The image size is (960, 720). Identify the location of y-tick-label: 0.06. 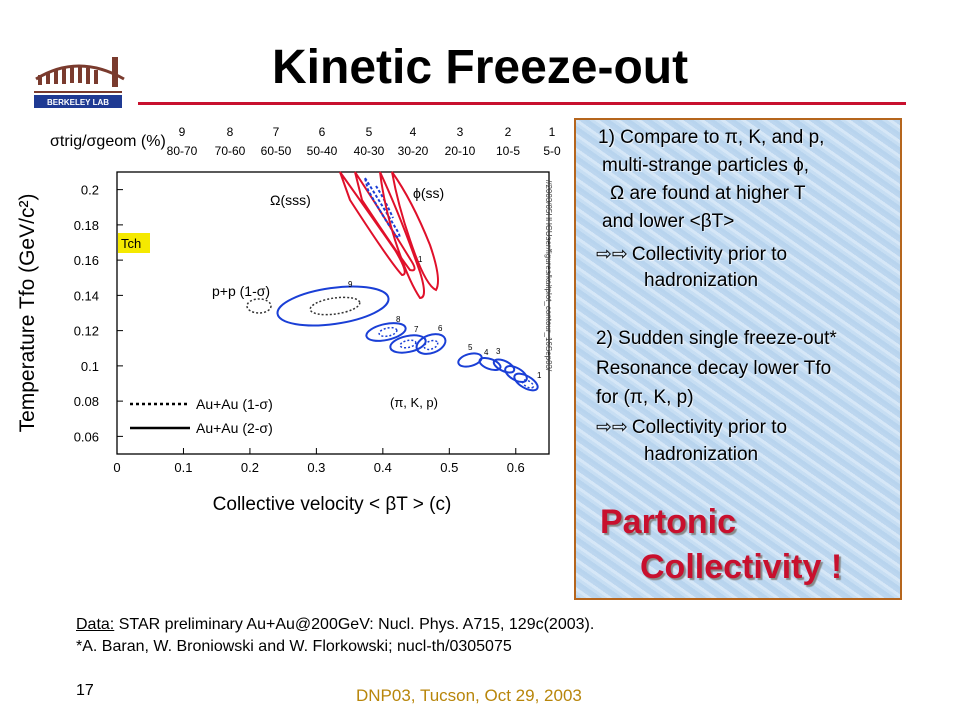
(86, 436).